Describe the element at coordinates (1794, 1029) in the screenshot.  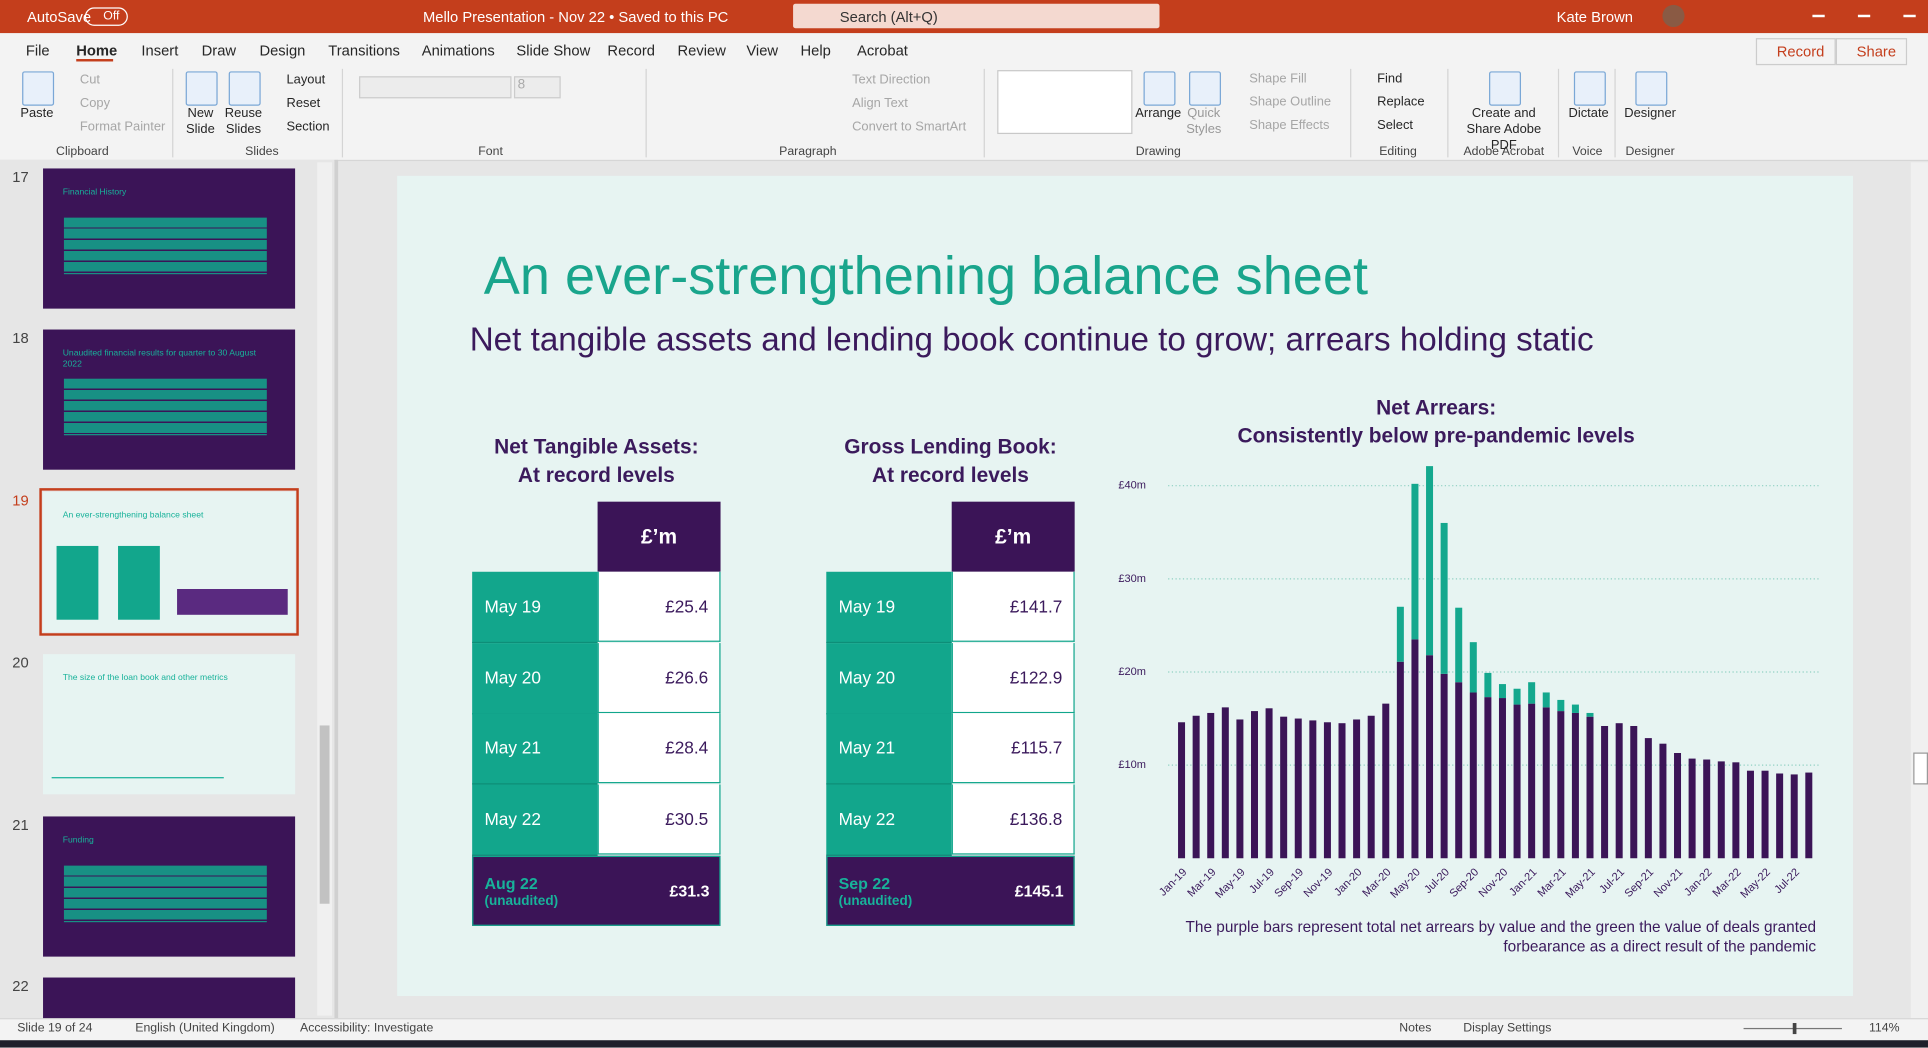
I see `zoom-thumb` at that location.